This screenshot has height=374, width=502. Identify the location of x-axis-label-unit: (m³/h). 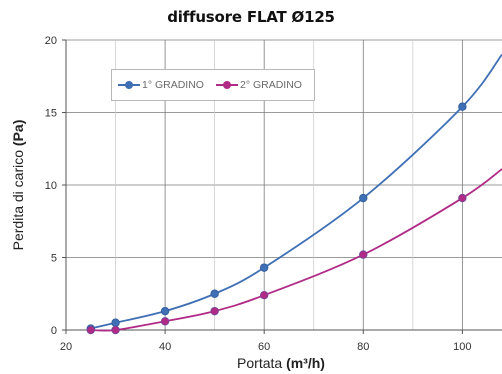
(305, 363).